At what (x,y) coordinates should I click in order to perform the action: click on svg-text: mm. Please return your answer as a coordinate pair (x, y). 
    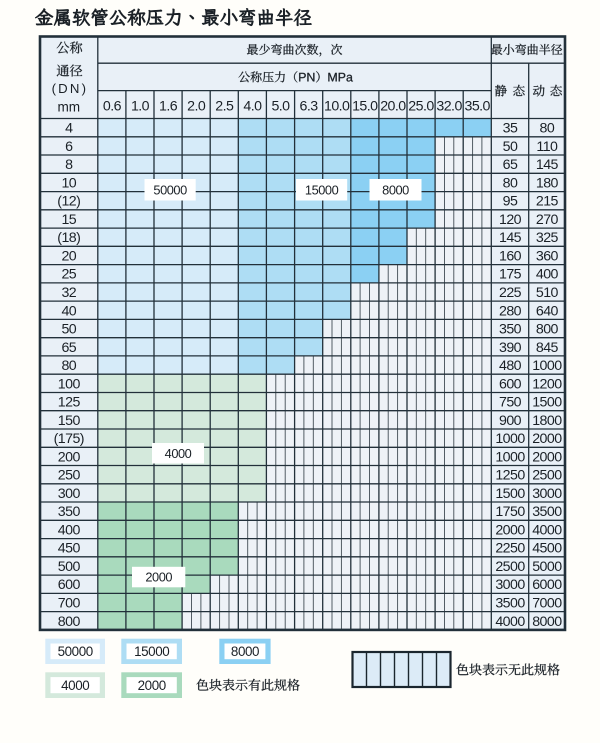
    Looking at the image, I should click on (68, 107).